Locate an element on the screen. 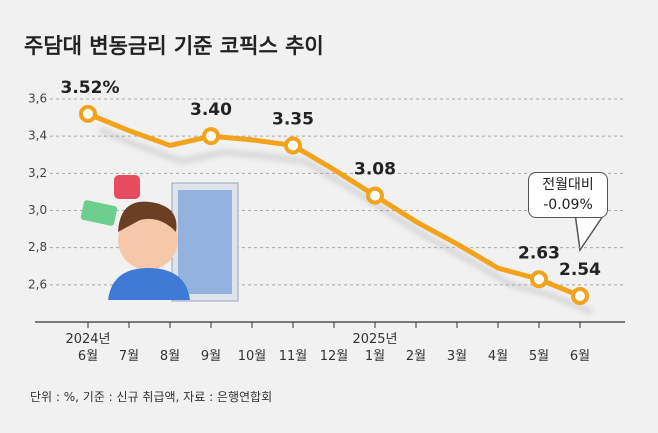  x-tick-label: 10월 is located at coordinates (252, 356).